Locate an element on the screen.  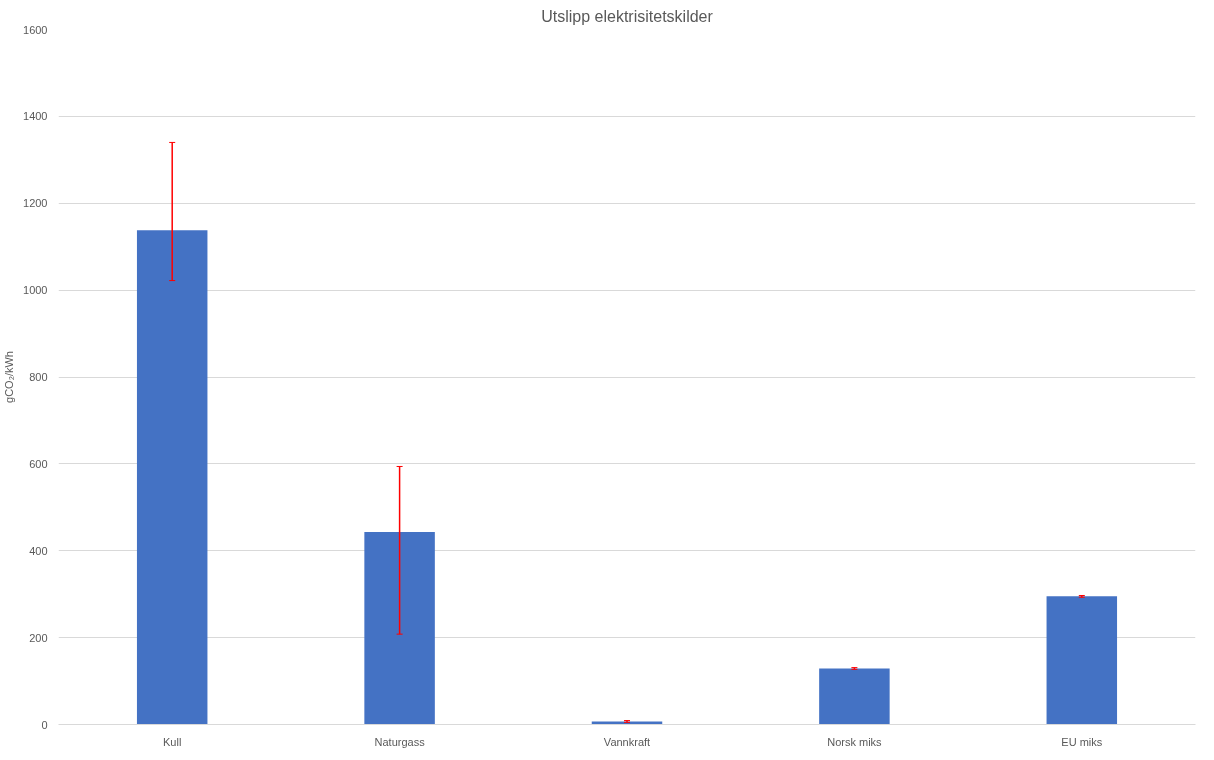
y-tick-label: 1200 is located at coordinates (35, 203).